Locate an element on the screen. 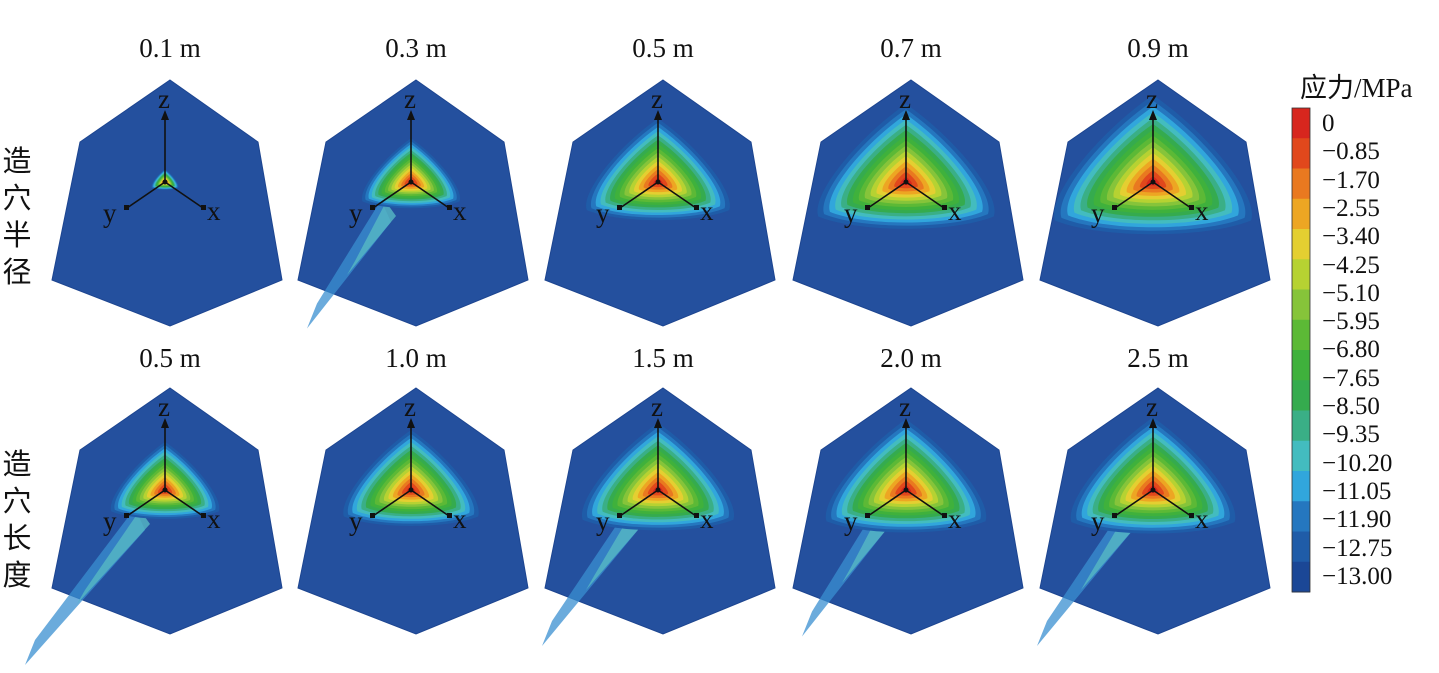 Image resolution: width=1439 pixels, height=673 pixels. panel-title: 0.7 m is located at coordinates (911, 48).